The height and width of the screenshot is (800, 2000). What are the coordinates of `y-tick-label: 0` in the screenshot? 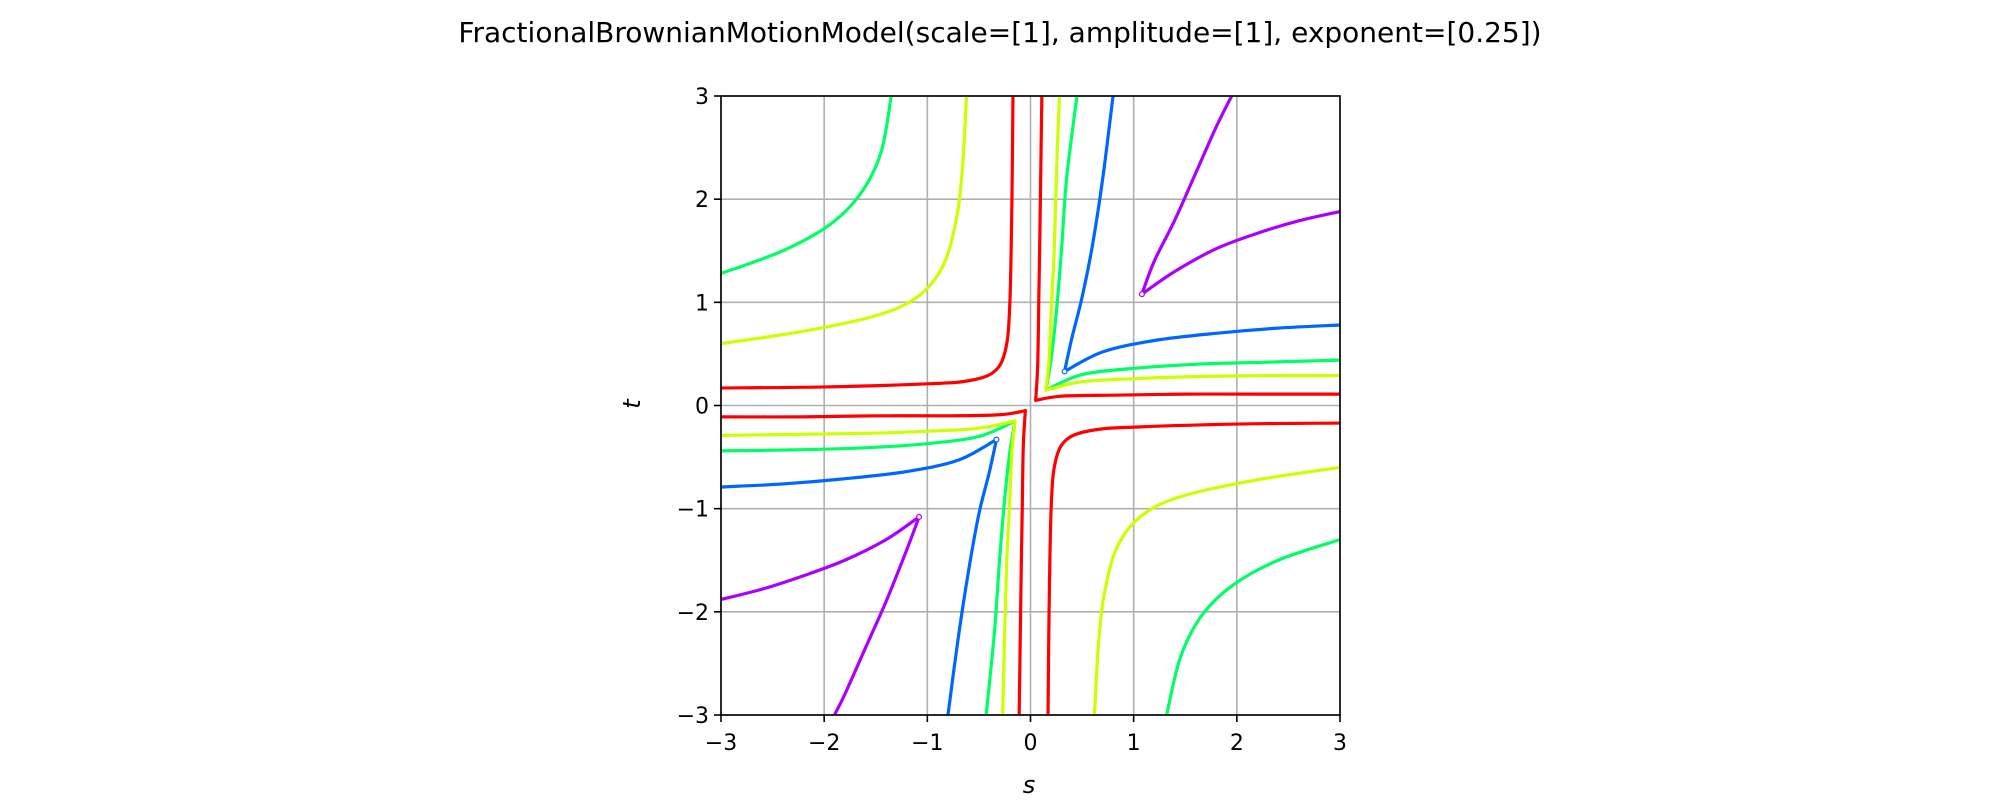 It's located at (702, 407).